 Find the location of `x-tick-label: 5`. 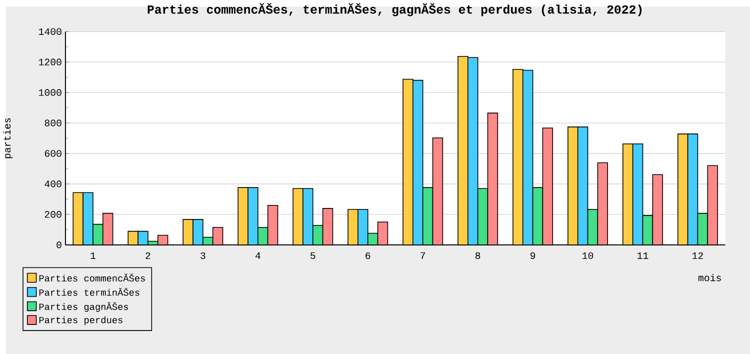

x-tick-label: 5 is located at coordinates (313, 255).